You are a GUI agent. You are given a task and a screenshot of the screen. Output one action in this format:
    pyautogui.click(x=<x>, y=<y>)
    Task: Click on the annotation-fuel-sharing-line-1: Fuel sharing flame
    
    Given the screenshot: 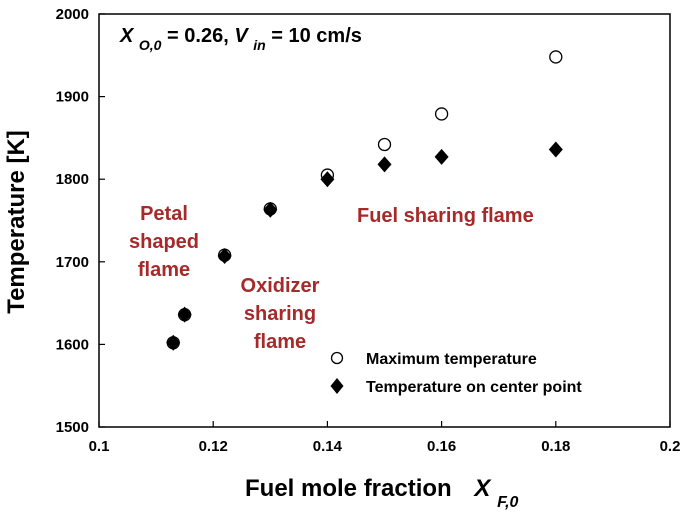 What is the action you would take?
    pyautogui.click(x=445, y=216)
    